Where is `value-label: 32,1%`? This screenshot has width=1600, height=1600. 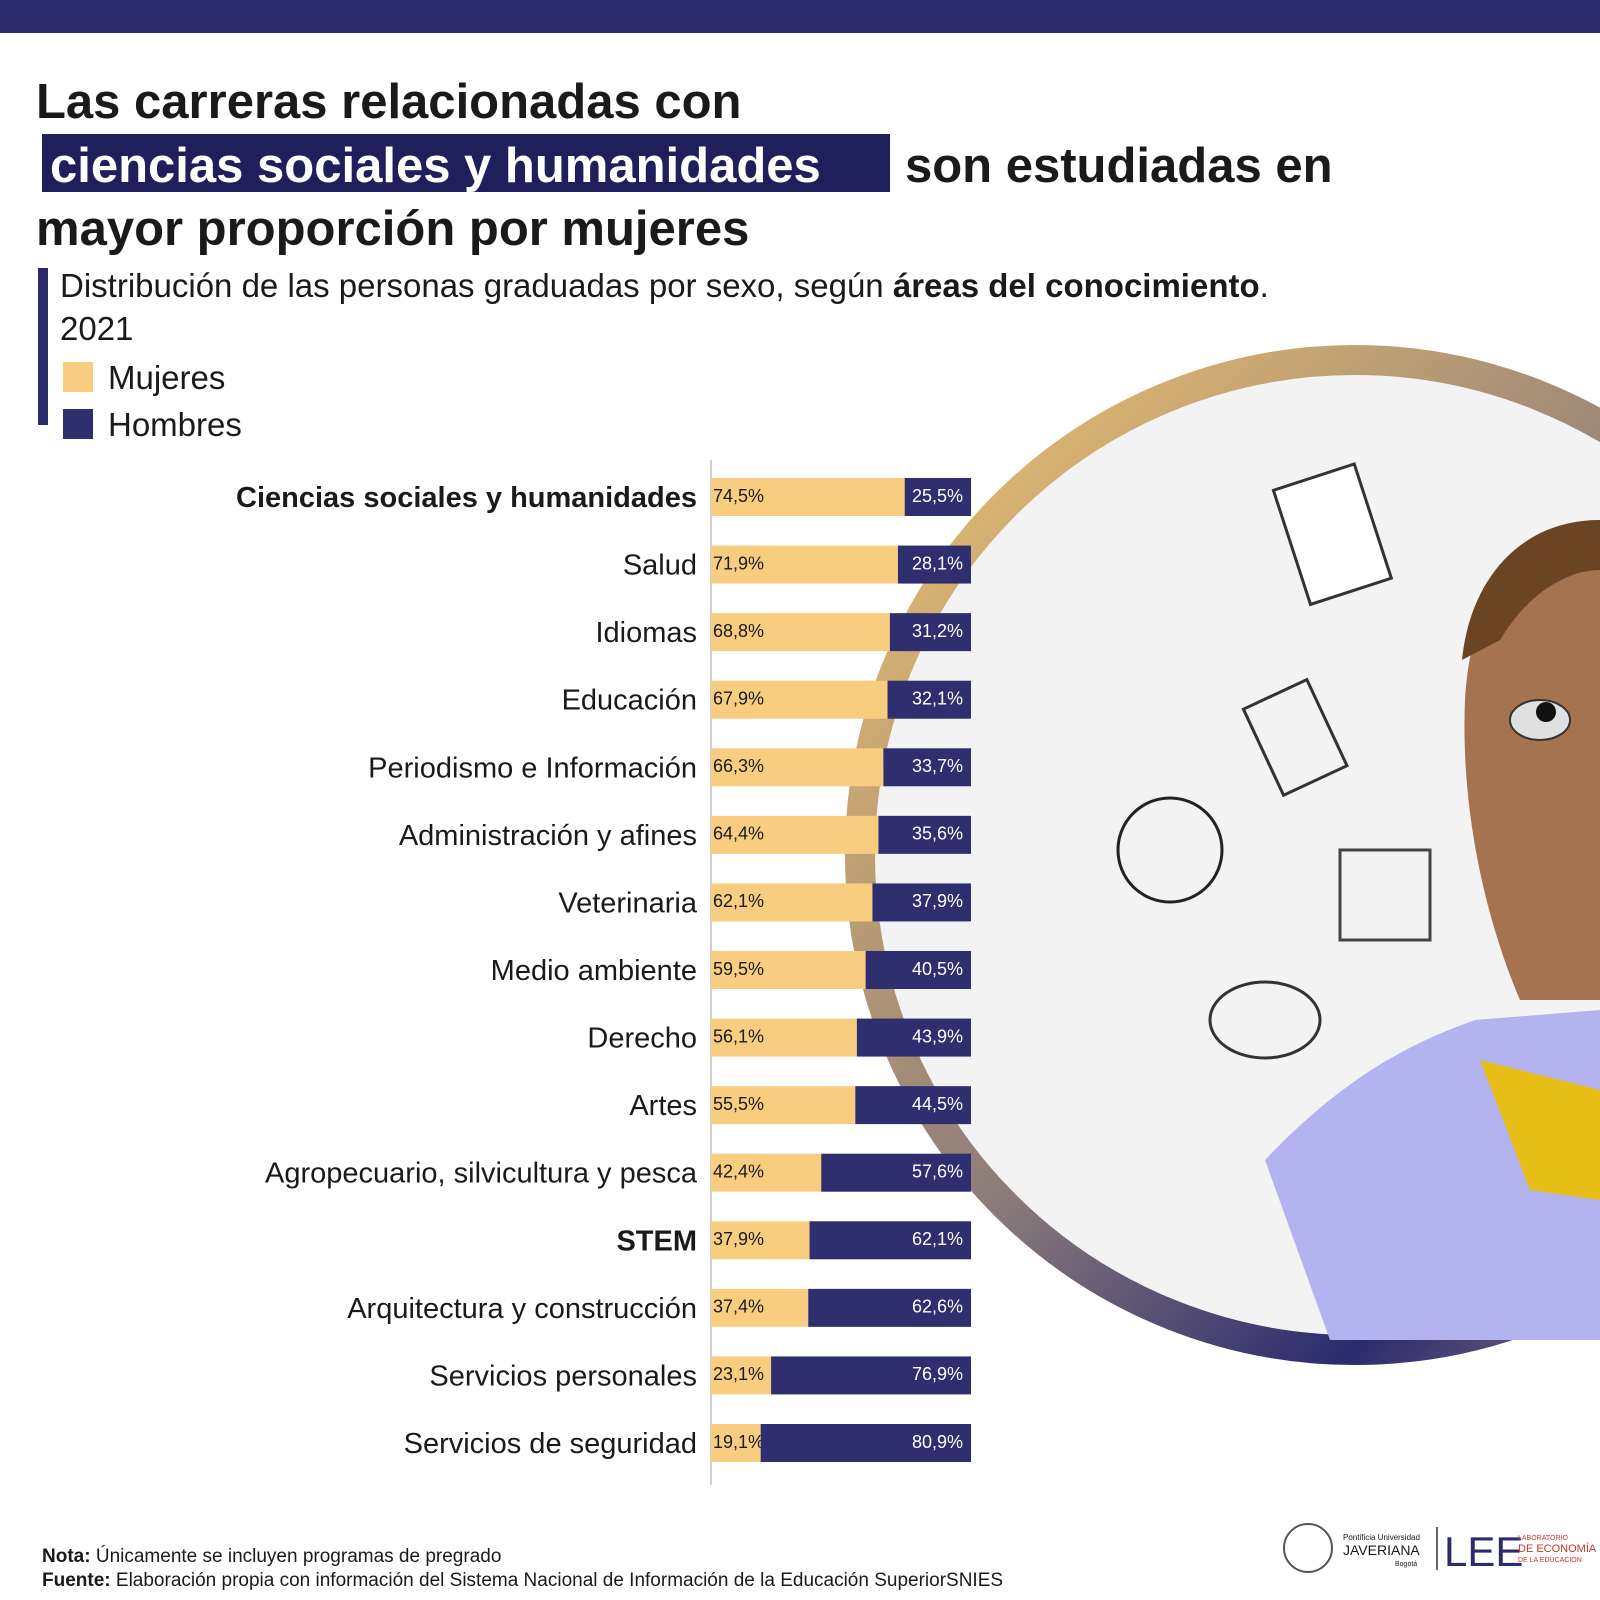
value-label: 32,1% is located at coordinates (937, 698).